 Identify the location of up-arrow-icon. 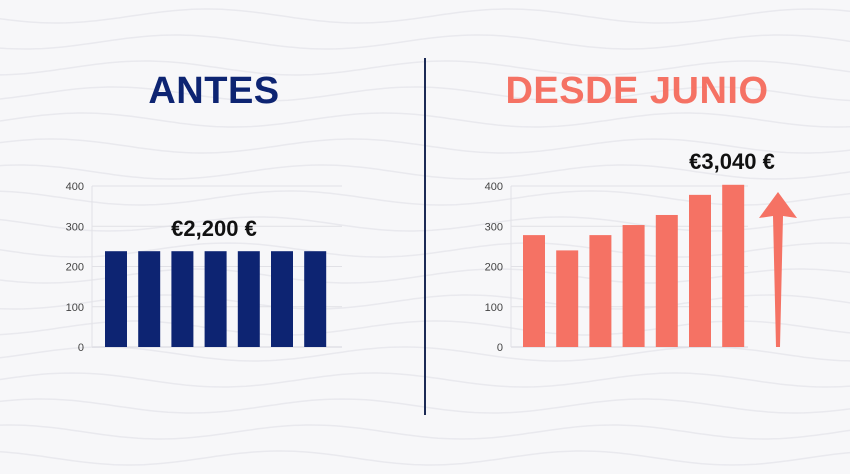
(778, 269).